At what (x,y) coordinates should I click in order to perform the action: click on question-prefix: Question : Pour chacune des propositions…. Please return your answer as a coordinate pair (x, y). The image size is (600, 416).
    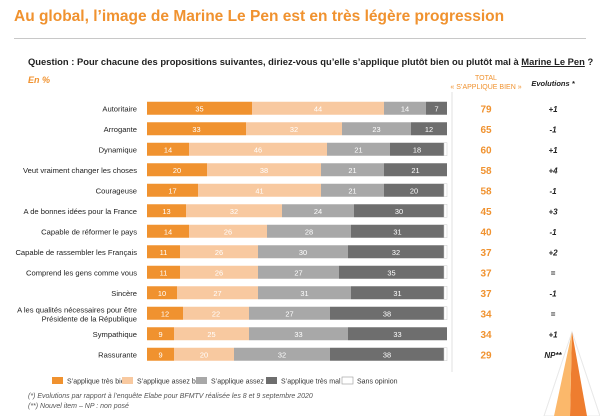
    Looking at the image, I should click on (275, 61).